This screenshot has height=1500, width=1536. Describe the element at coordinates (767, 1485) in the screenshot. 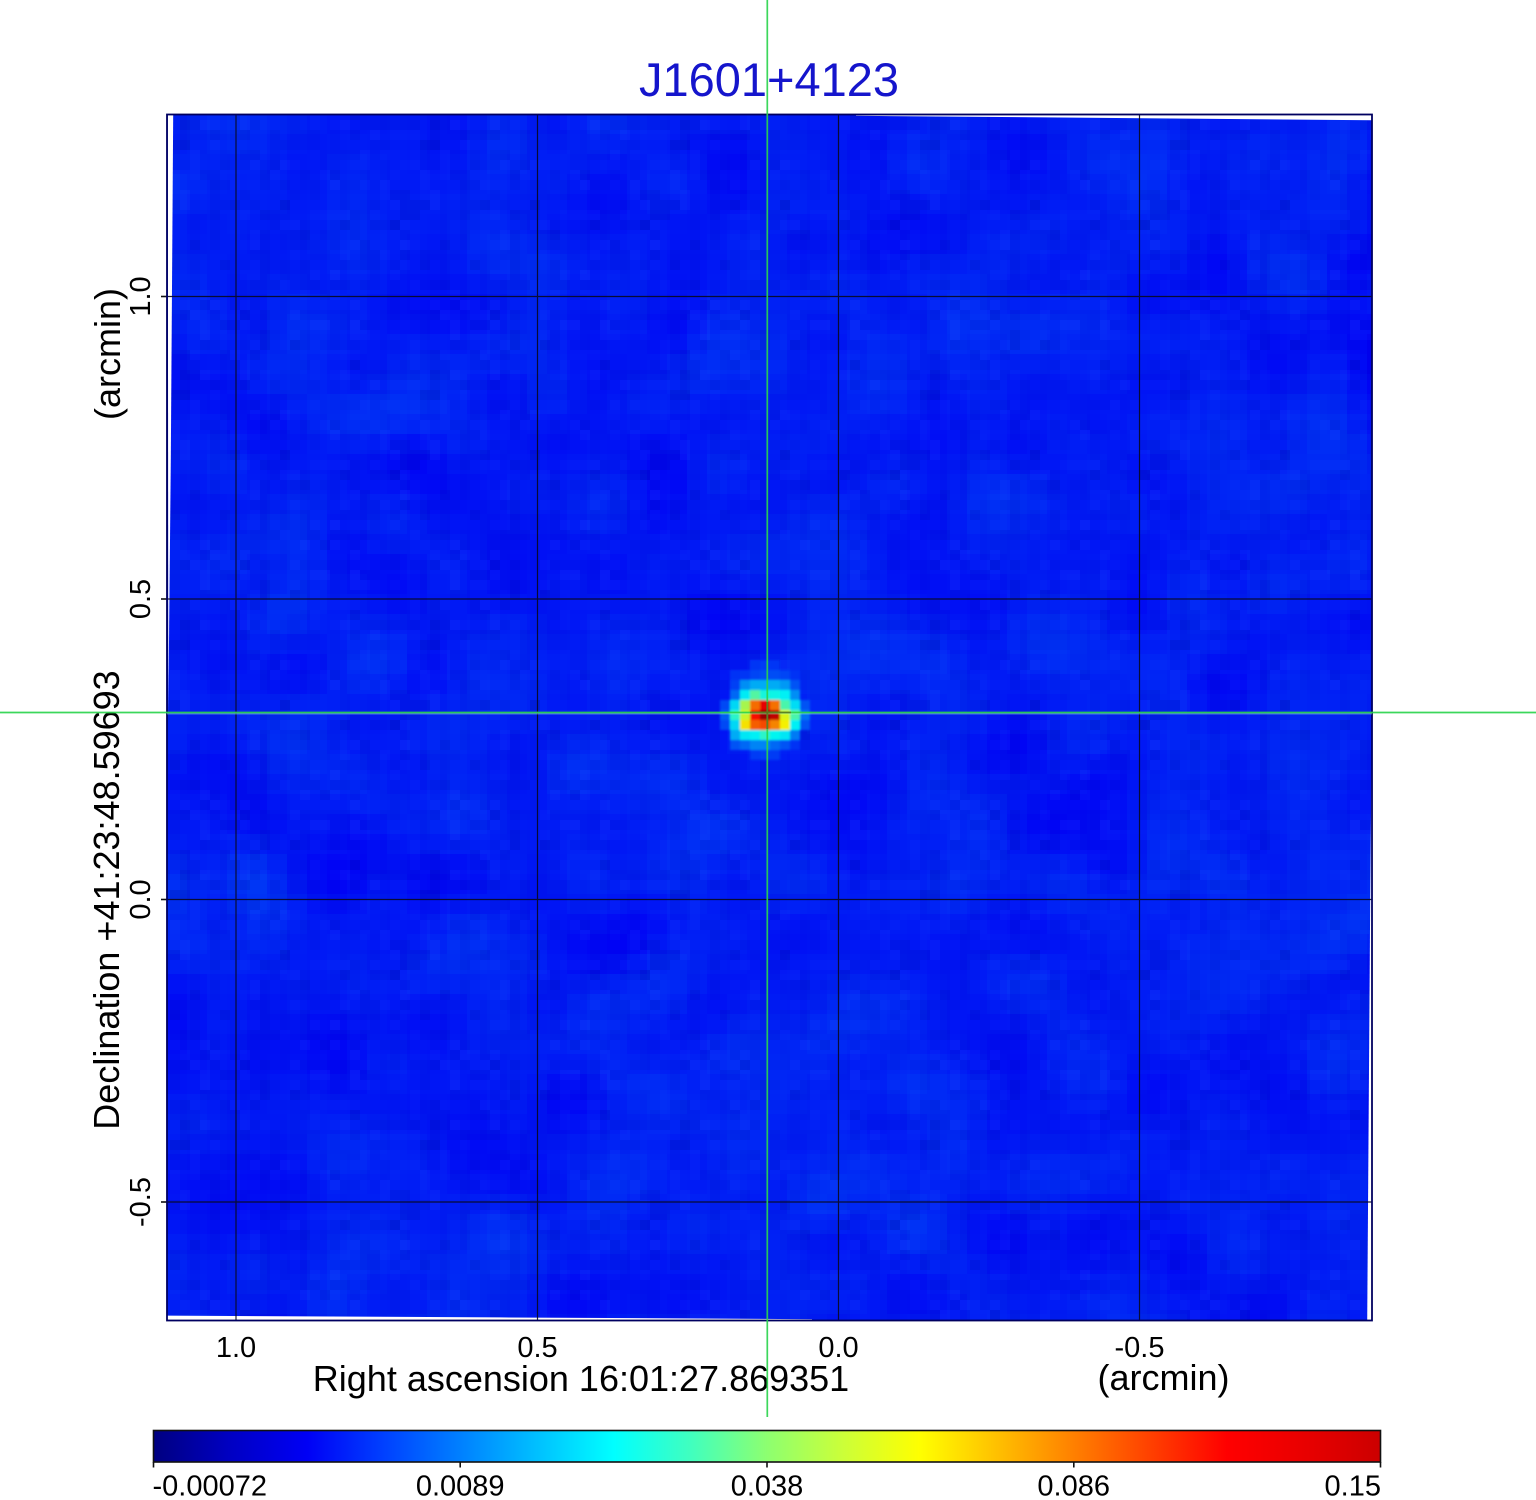

I see `svg-text: 0.038` at that location.